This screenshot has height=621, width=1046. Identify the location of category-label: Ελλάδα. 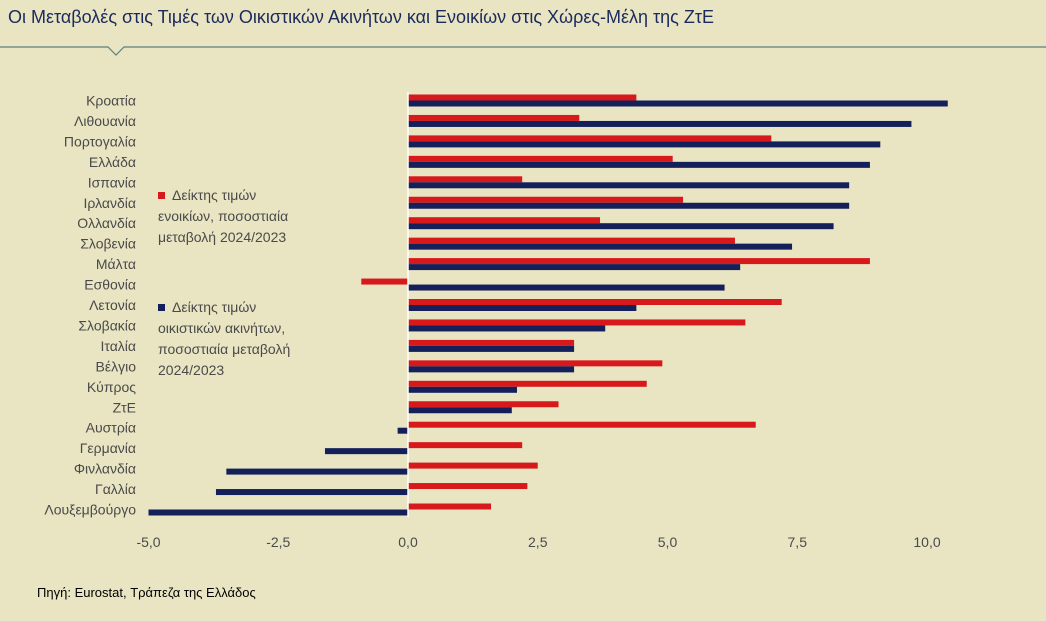
(112, 162).